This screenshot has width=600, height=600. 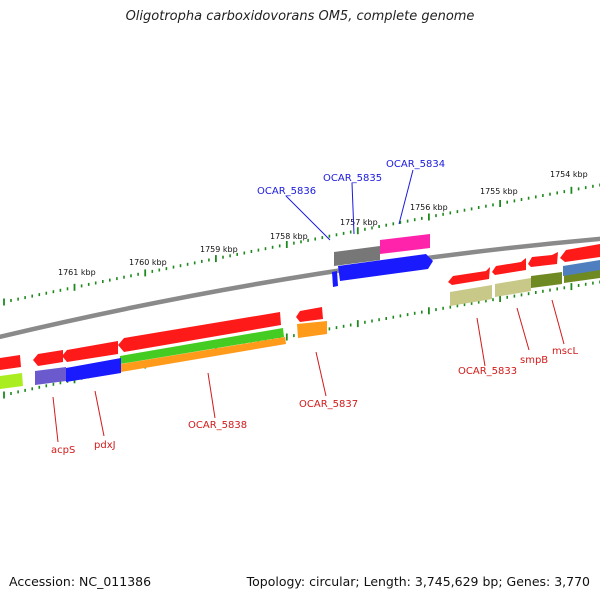 What do you see at coordinates (105, 445) in the screenshot?
I see `gene-label-pdxj: pdxJ` at bounding box center [105, 445].